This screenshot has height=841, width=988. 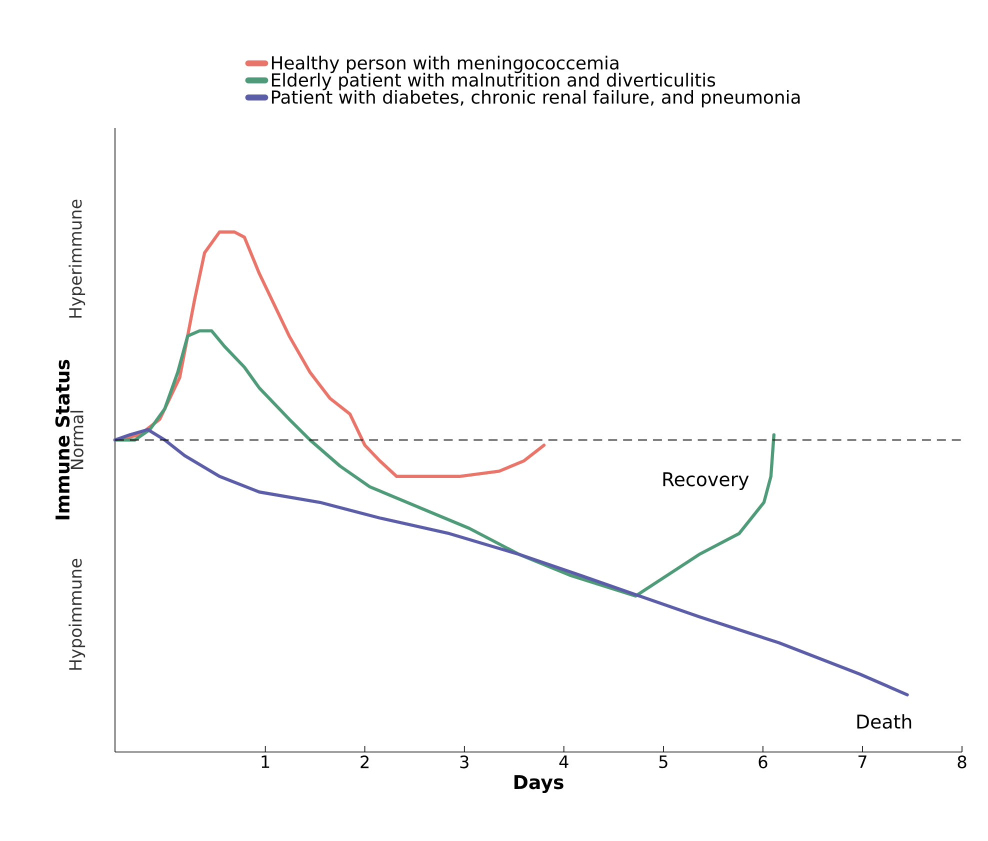 I want to click on x-tick-label: 2, so click(x=364, y=762).